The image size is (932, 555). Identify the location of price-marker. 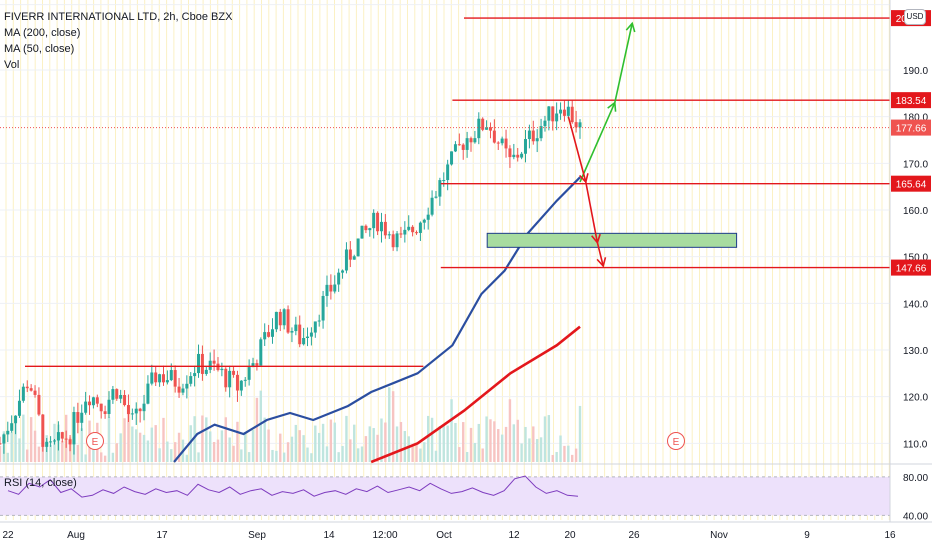
(911, 127).